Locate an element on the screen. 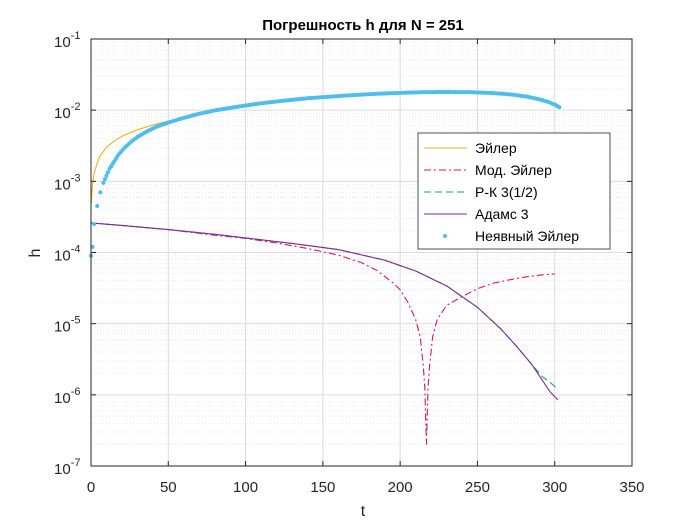 Image resolution: width=700 pixels, height=525 pixels. y-tick-label: 10⁻⁵ is located at coordinates (67, 325).